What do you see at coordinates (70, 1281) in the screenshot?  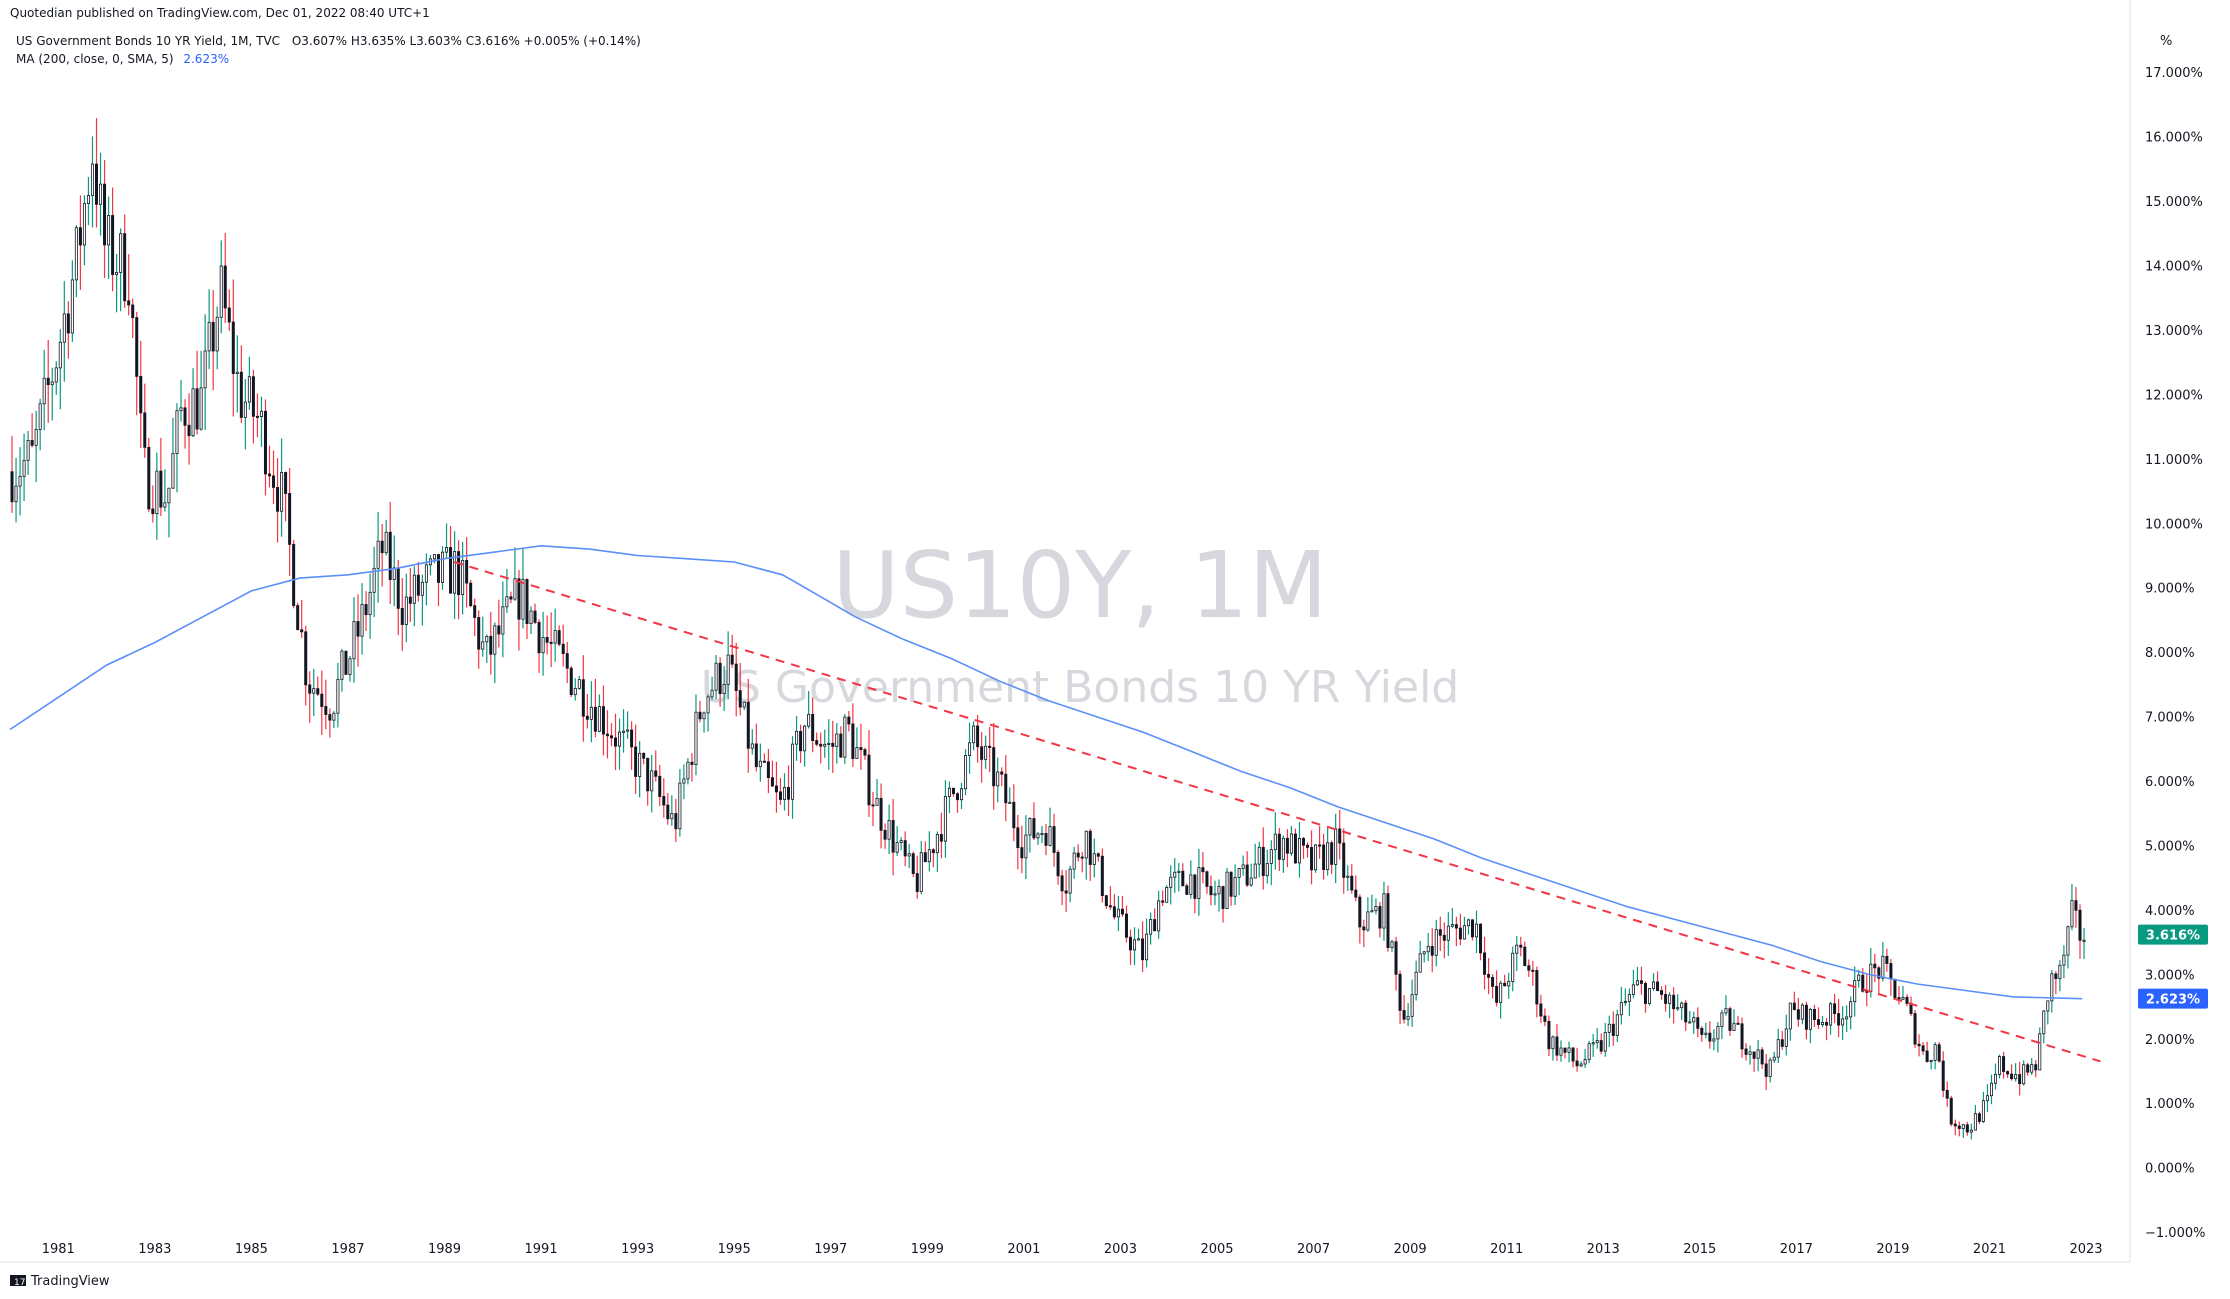 I see `footer-brand: TradingView` at bounding box center [70, 1281].